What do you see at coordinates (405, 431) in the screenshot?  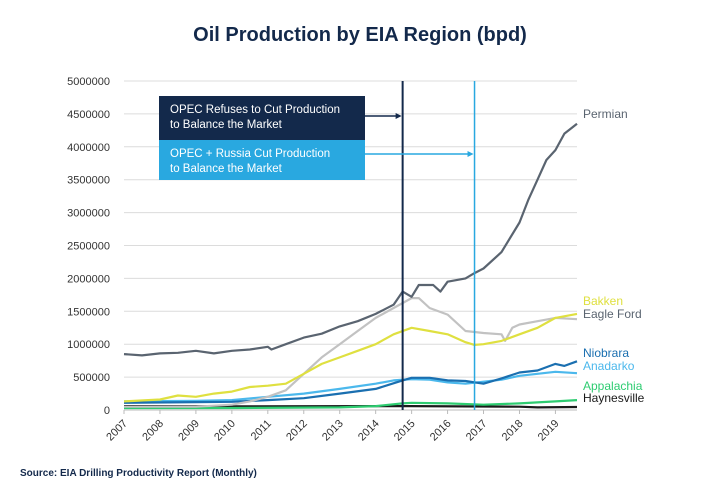 I see `x-tick-label: 2015` at bounding box center [405, 431].